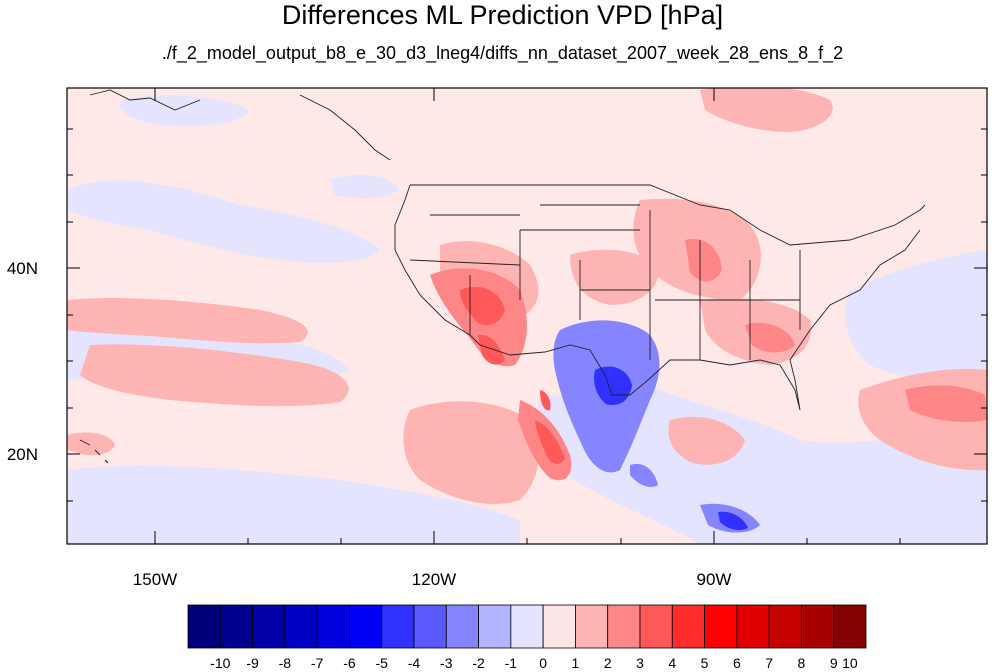 This screenshot has height=672, width=1005. What do you see at coordinates (155, 579) in the screenshot?
I see `lon-label: 150W` at bounding box center [155, 579].